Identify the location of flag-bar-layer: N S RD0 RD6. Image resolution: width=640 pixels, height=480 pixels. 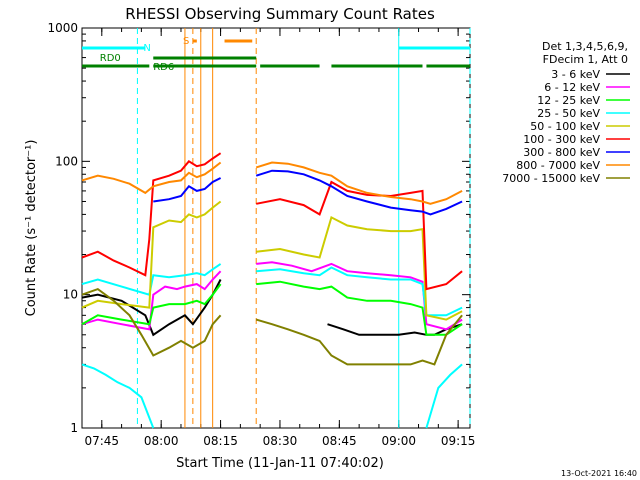
(276, 54).